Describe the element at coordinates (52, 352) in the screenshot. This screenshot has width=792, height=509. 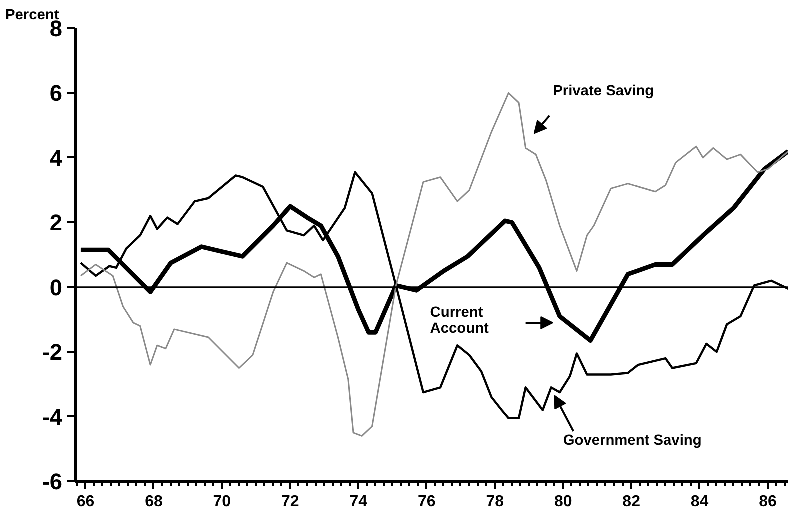
I see `y-tick-label: -2` at that location.